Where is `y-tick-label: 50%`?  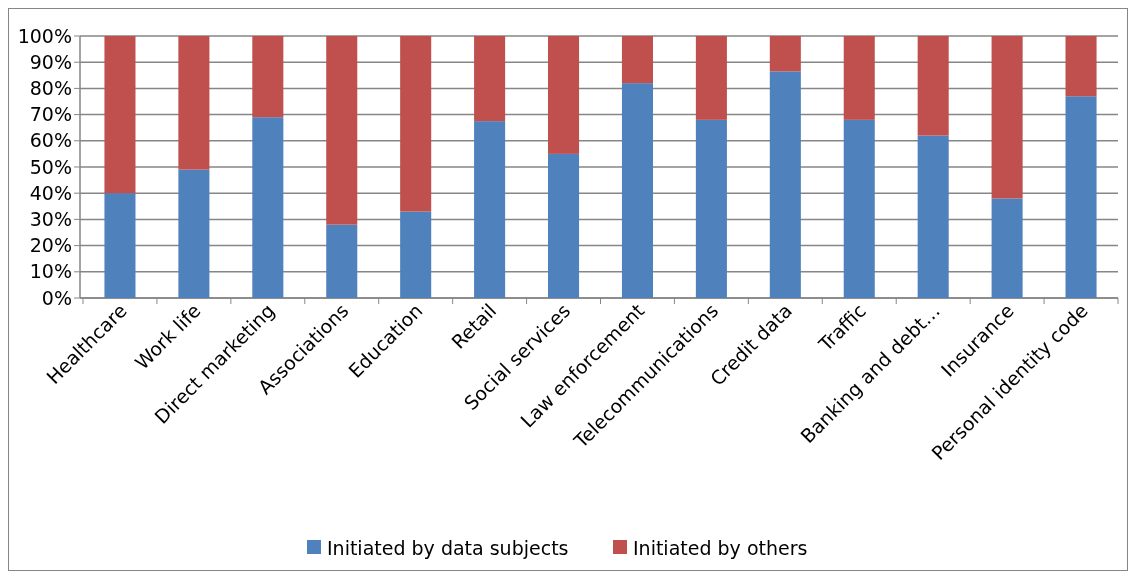 y-tick-label: 50% is located at coordinates (50, 166).